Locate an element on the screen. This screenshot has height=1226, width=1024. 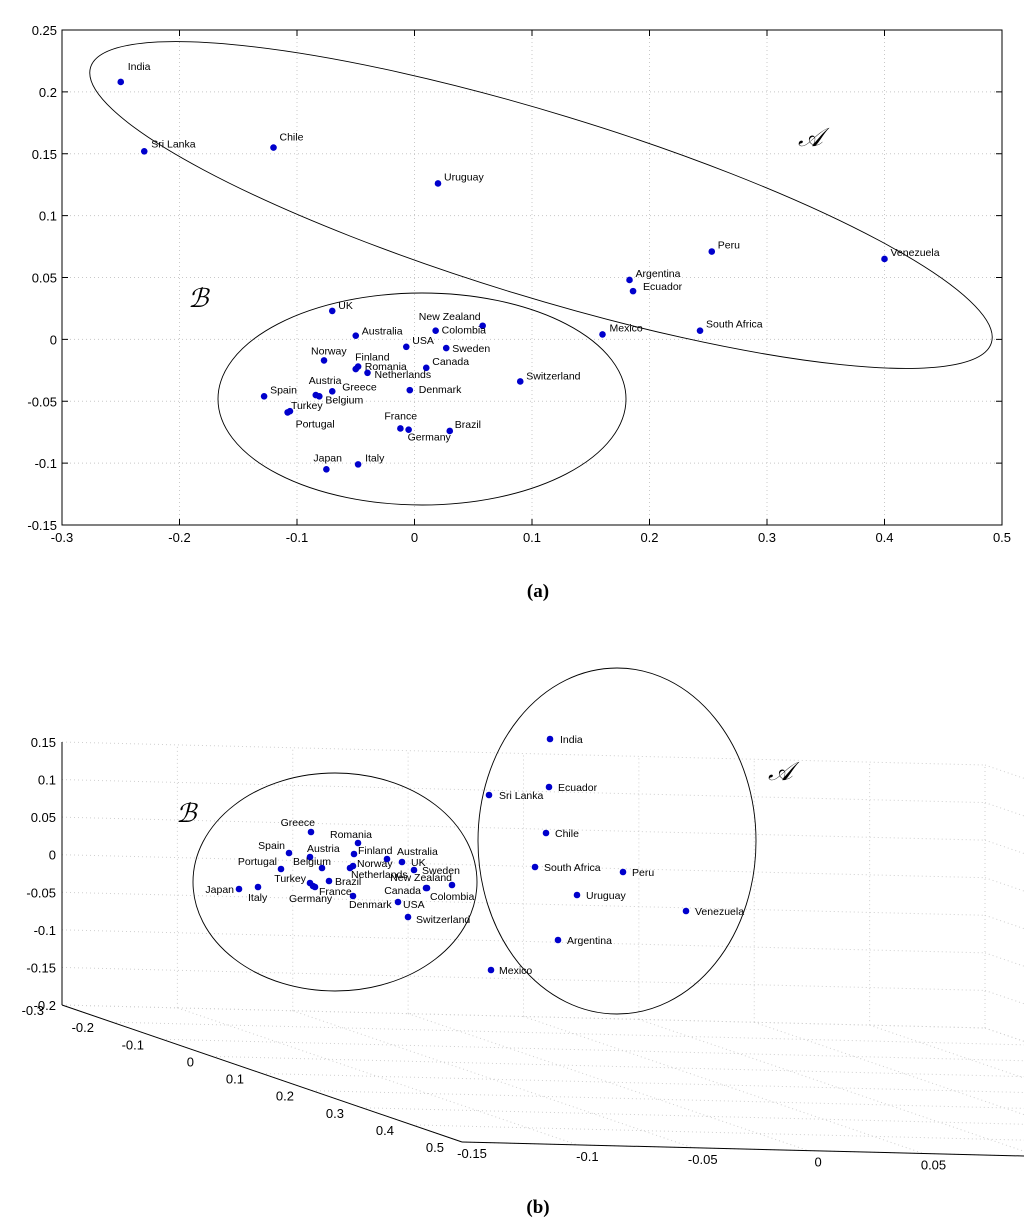
point-label-greece: Greece is located at coordinates (359, 387).